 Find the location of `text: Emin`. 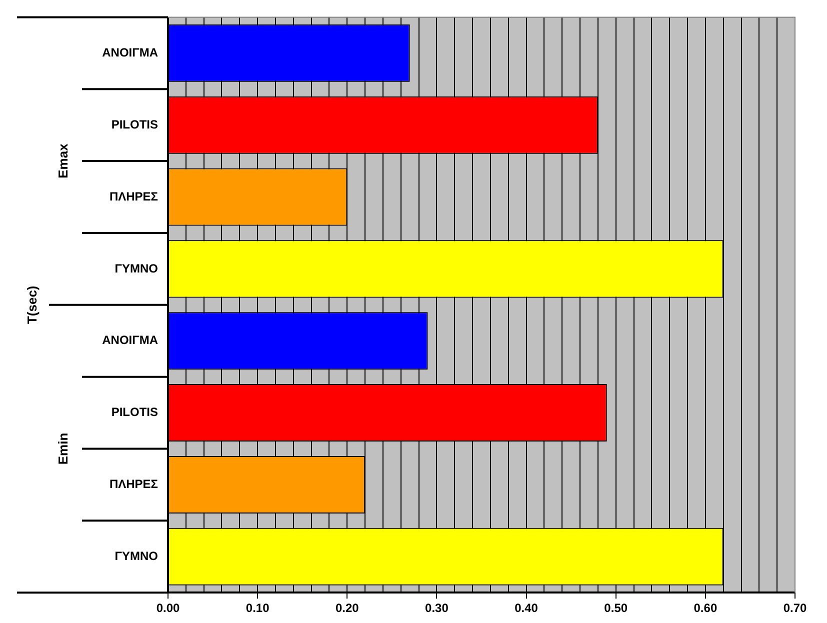

text: Emin is located at coordinates (63, 448).